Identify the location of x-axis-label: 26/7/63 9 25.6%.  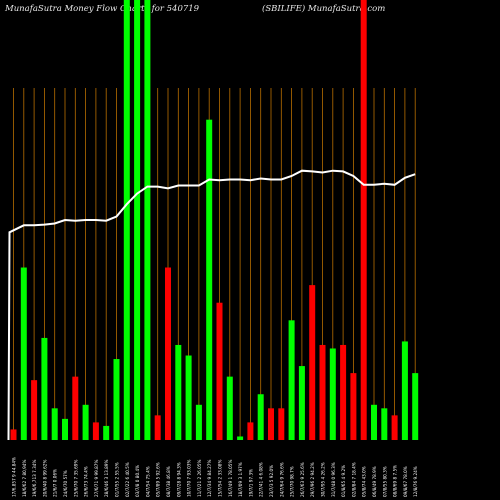
(302, 479).